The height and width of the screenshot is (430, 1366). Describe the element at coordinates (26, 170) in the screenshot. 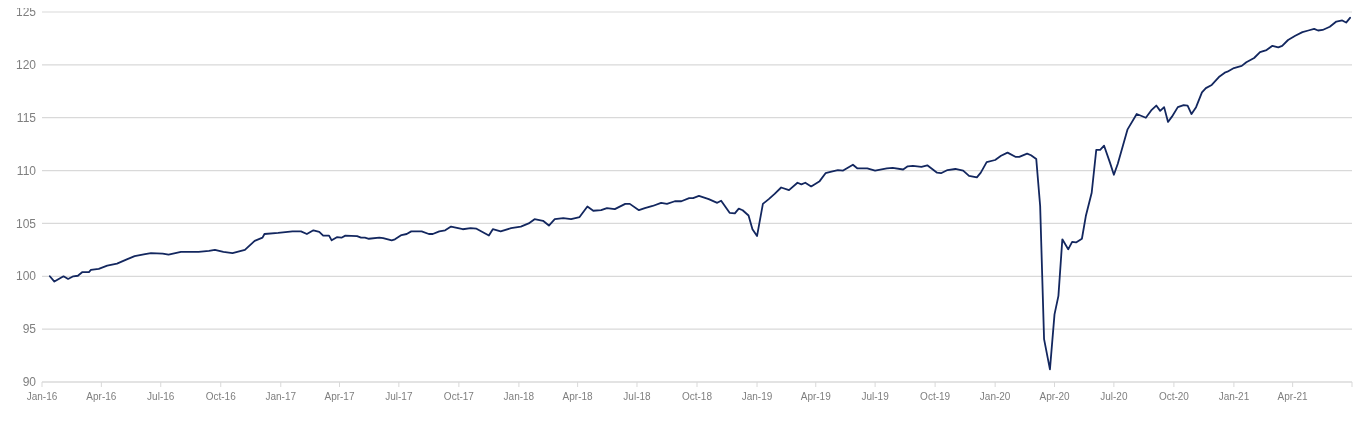

I see `y-tick-label: 110` at that location.